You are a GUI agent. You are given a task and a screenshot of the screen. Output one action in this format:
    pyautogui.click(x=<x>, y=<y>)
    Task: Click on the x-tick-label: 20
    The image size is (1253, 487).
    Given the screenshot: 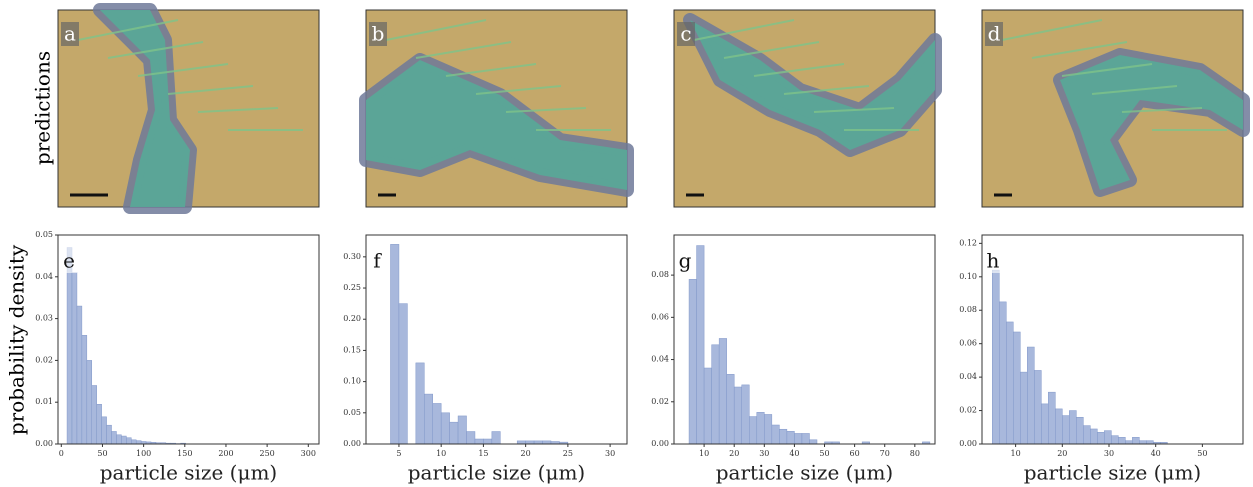 What is the action you would take?
    pyautogui.click(x=526, y=453)
    